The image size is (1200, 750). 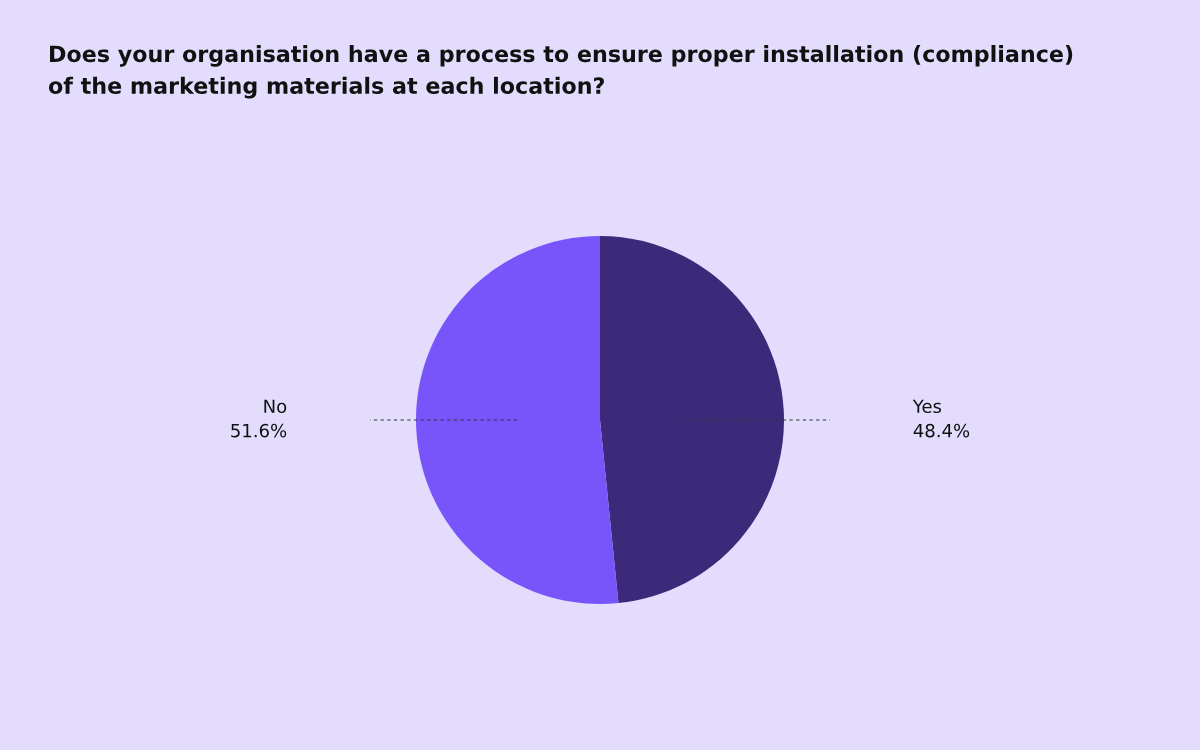 What do you see at coordinates (927, 406) in the screenshot?
I see `slice-label: Yes` at bounding box center [927, 406].